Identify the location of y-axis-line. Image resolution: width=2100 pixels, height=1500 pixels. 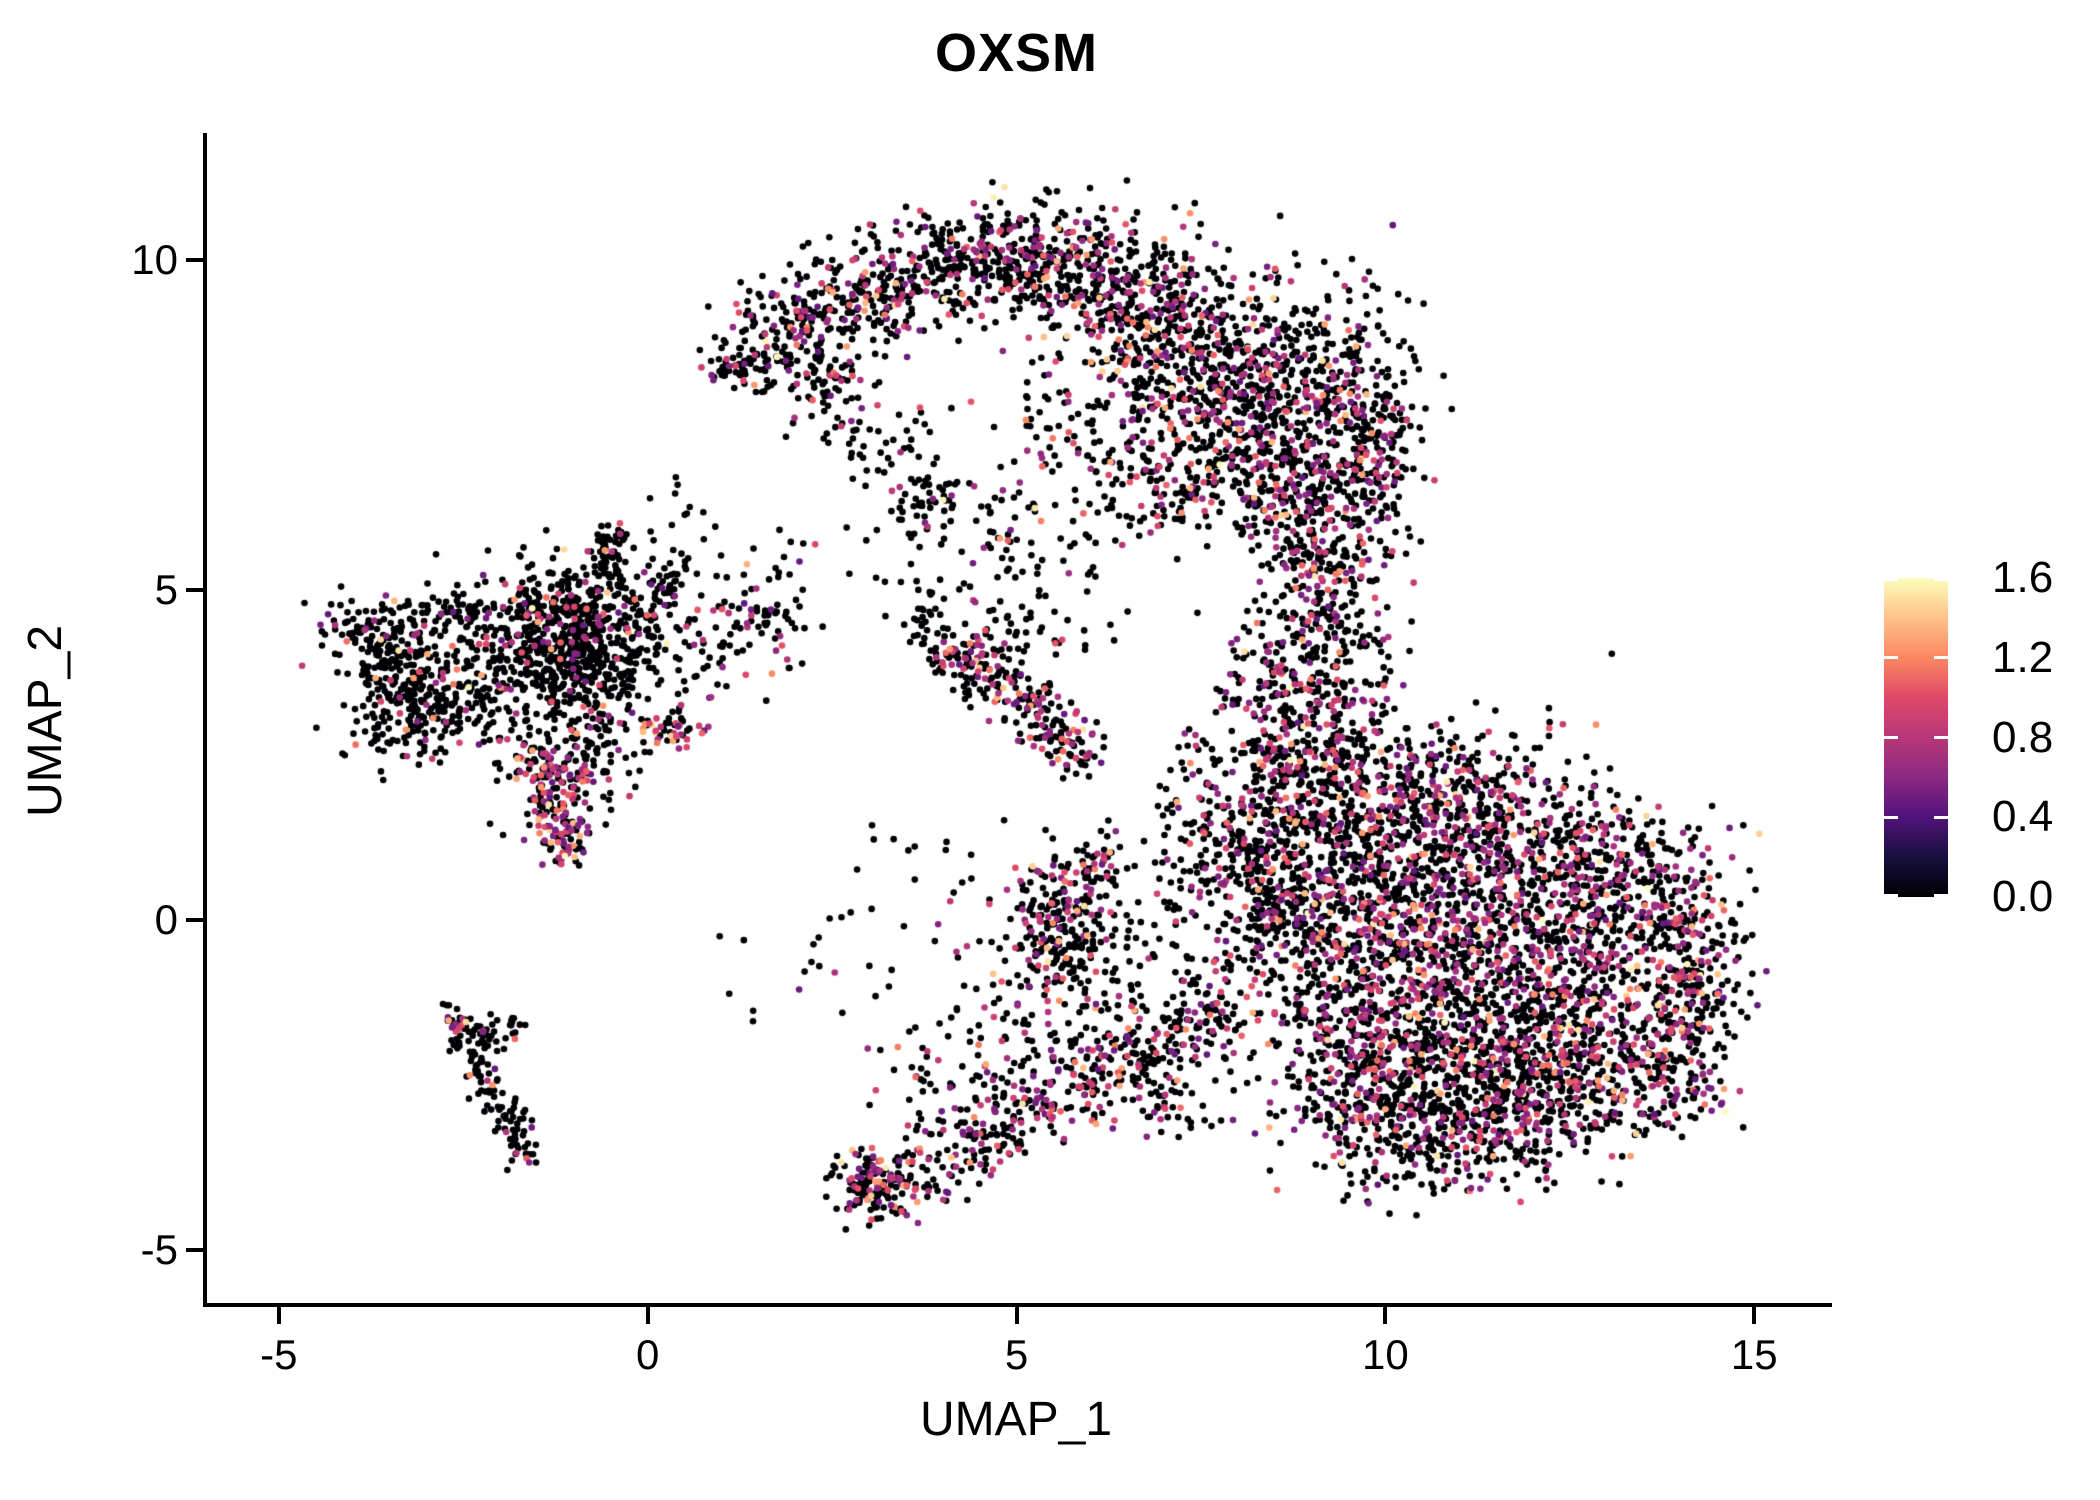
(205, 720).